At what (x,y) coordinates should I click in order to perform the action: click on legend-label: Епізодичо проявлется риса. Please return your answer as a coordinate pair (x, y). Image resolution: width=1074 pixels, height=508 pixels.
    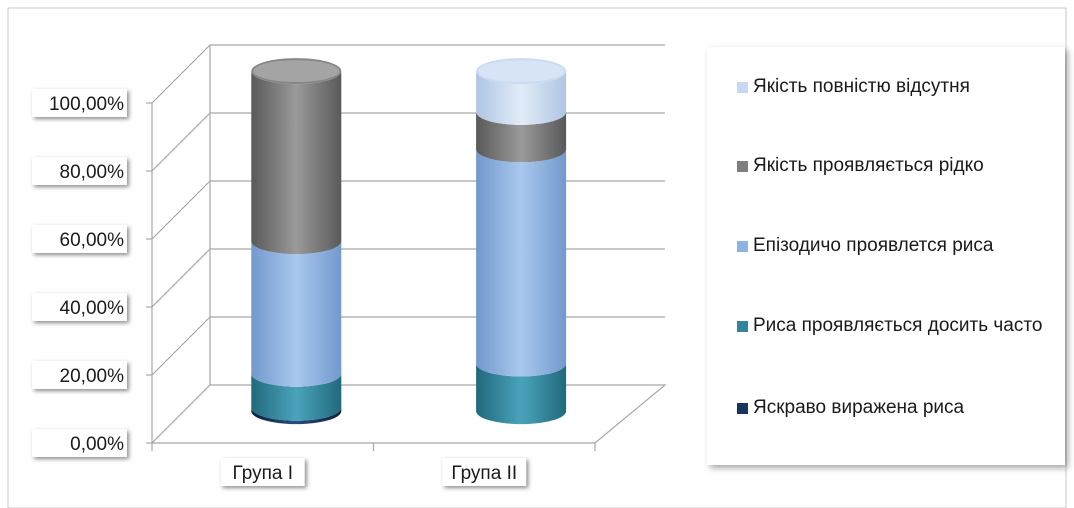
    Looking at the image, I should click on (873, 245).